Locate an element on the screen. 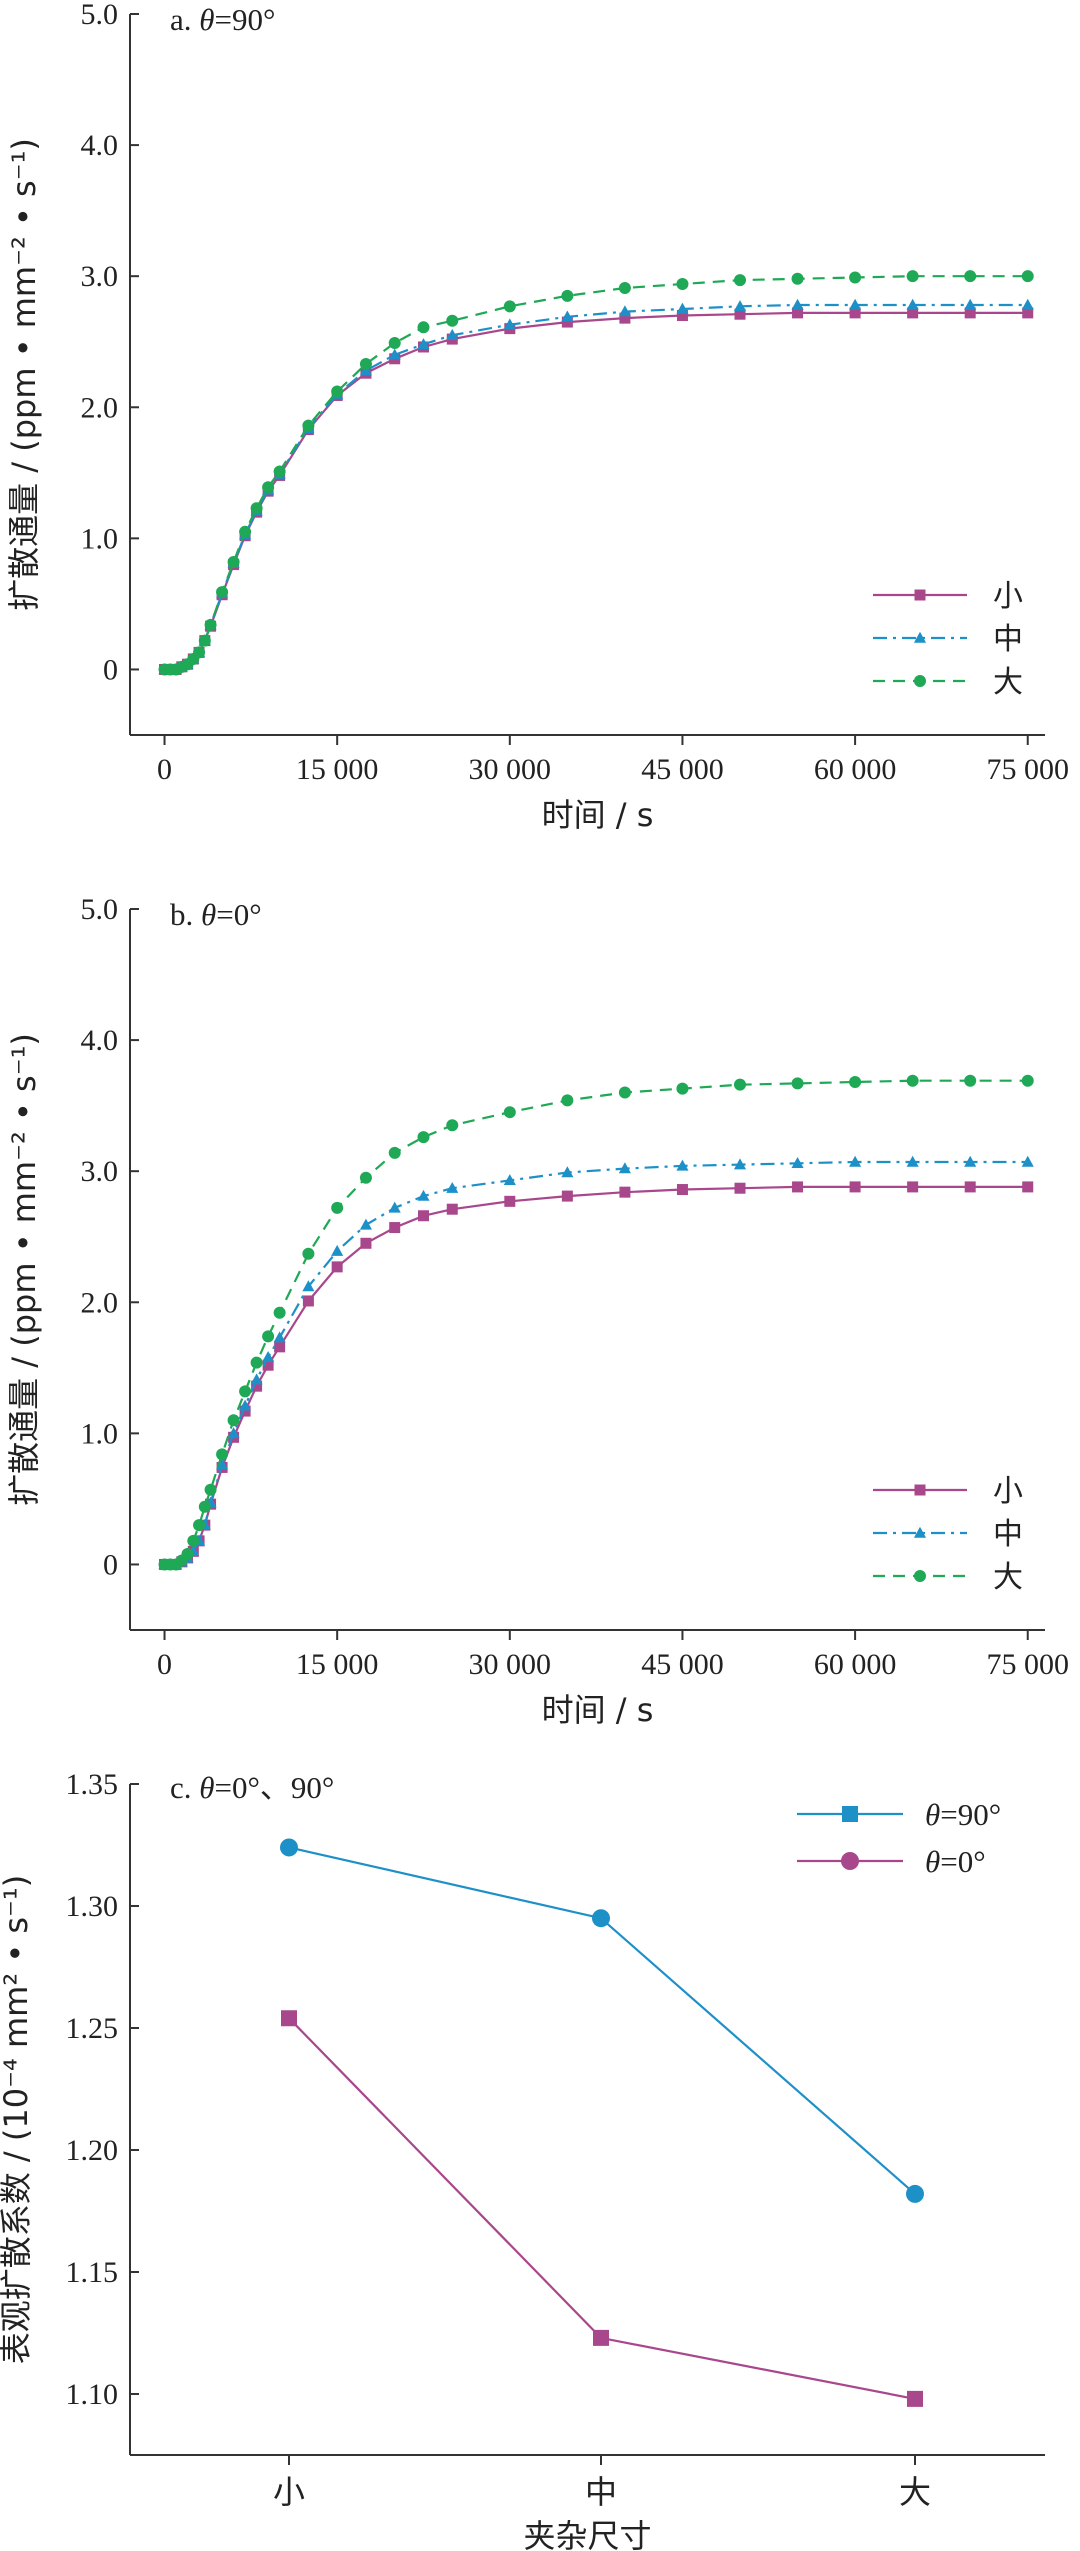 This screenshot has width=1080, height=2551. y-tick-label: 1.35 is located at coordinates (92, 1784).